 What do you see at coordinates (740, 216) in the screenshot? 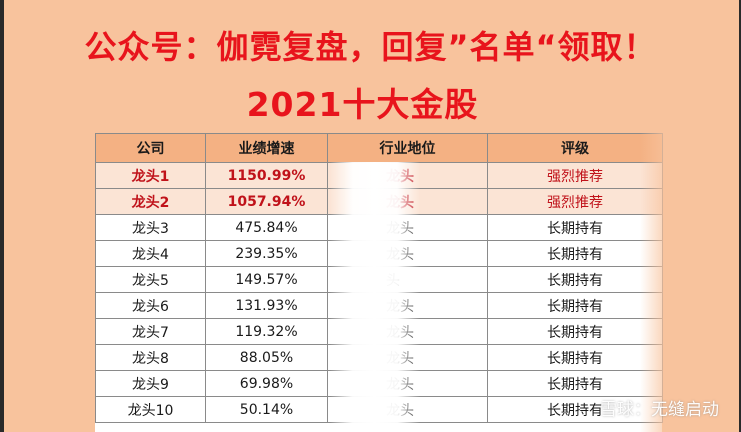
I see `right-frame-border` at bounding box center [740, 216].